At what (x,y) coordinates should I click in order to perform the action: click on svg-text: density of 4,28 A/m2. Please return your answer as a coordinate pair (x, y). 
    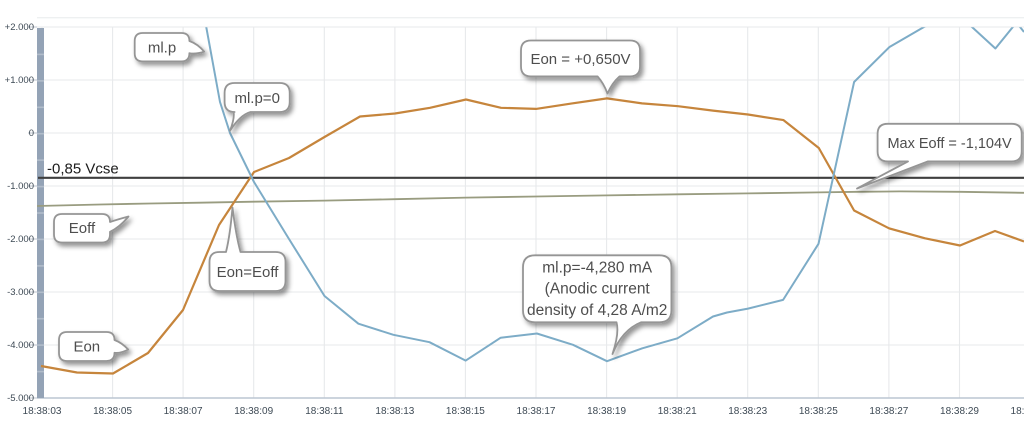
    Looking at the image, I should click on (597, 310).